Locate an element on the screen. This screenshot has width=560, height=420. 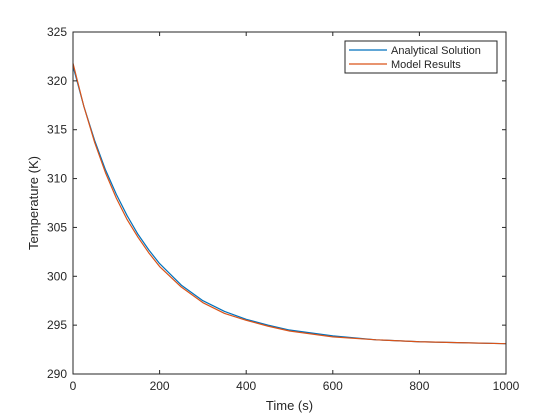
legend-entry-analytical-solution: Analytical Solution is located at coordinates (436, 51).